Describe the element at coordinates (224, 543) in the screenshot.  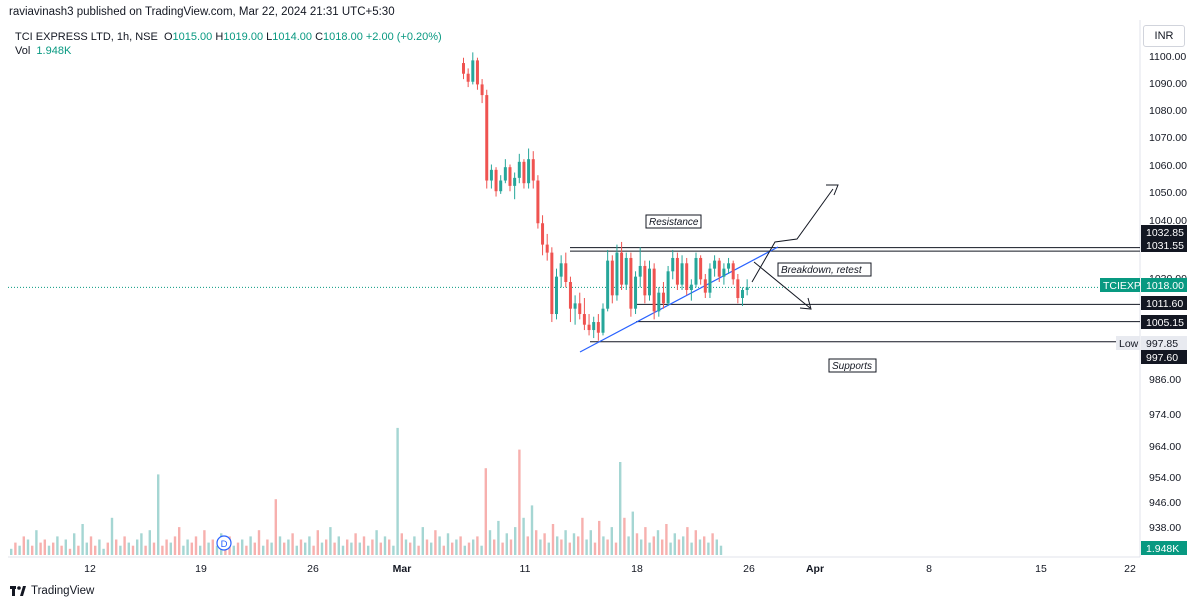
I see `dividend-marker` at that location.